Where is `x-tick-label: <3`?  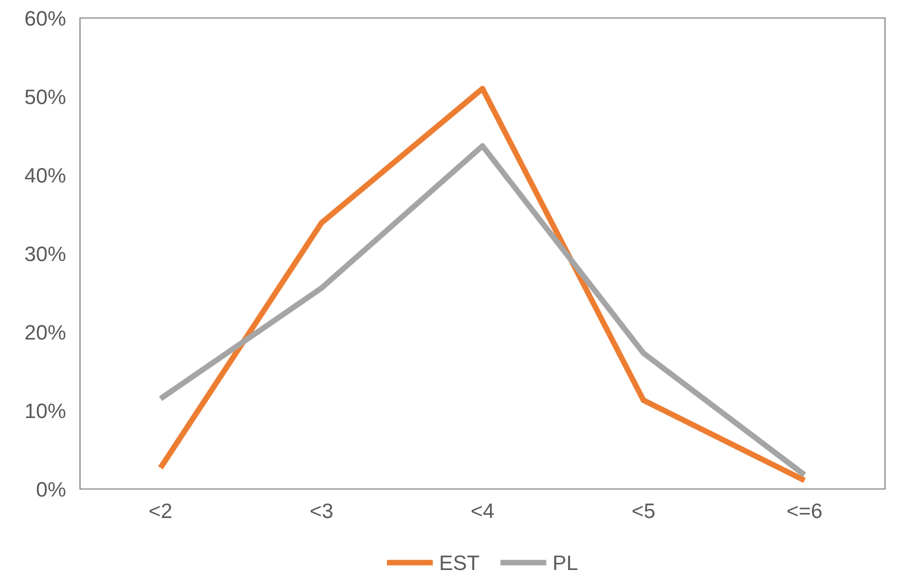 x-tick-label: <3 is located at coordinates (321, 510).